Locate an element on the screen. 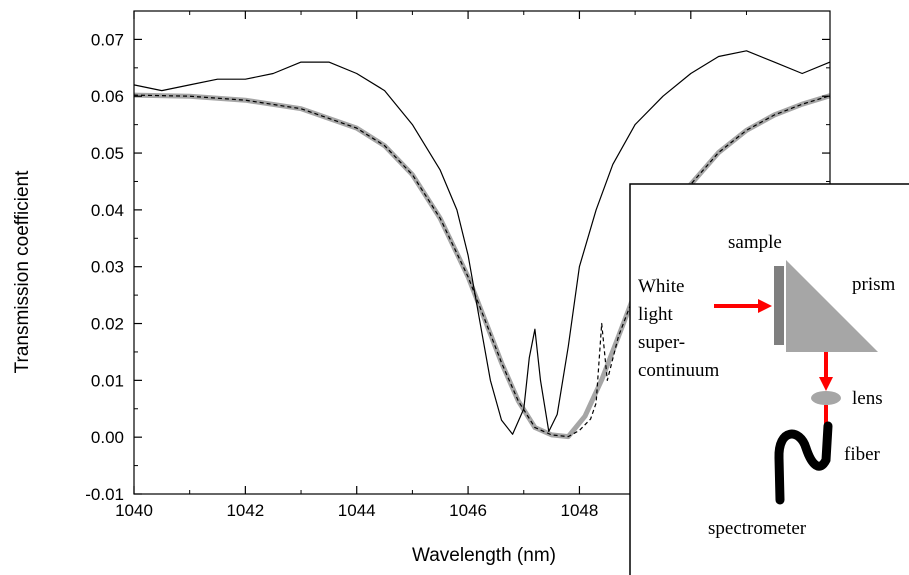 The width and height of the screenshot is (909, 575). y-tick-label: 0.00 is located at coordinates (107, 437).